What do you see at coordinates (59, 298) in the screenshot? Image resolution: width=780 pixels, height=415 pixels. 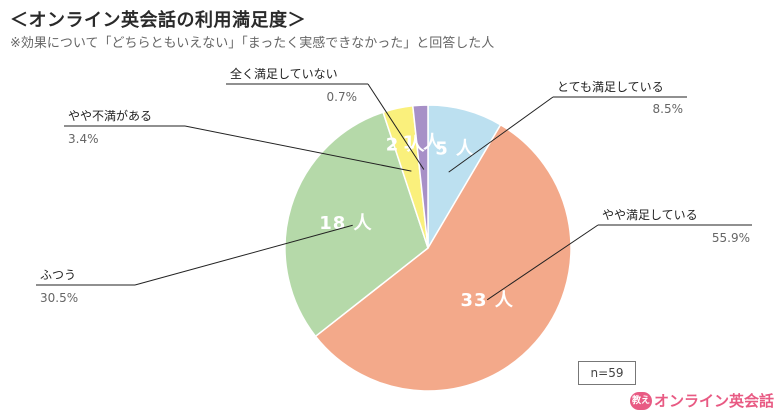 I see `percent-label: 30.5%` at bounding box center [59, 298].